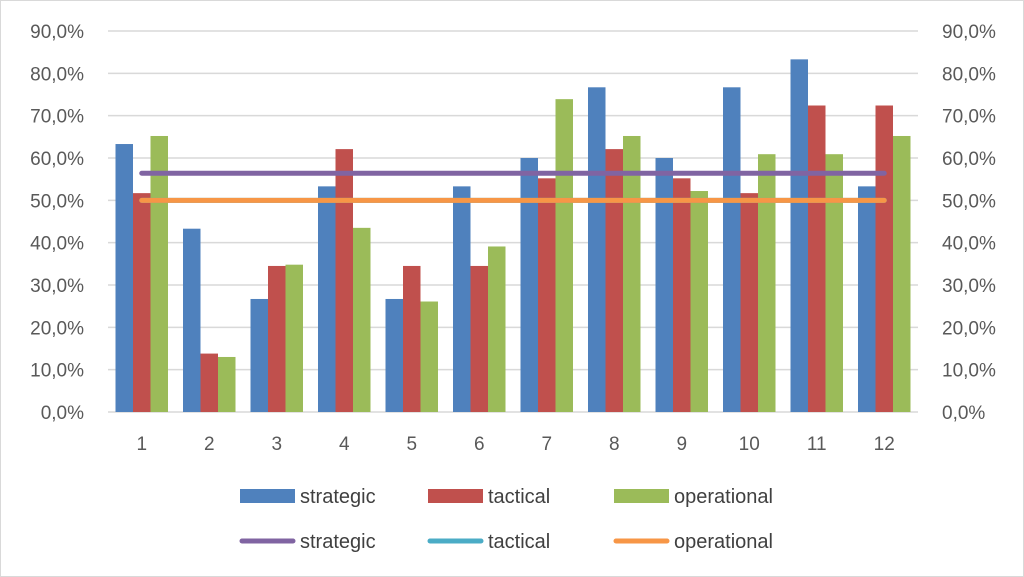  What do you see at coordinates (969, 244) in the screenshot?
I see `y-tick-label-right: 40,0%` at bounding box center [969, 244].